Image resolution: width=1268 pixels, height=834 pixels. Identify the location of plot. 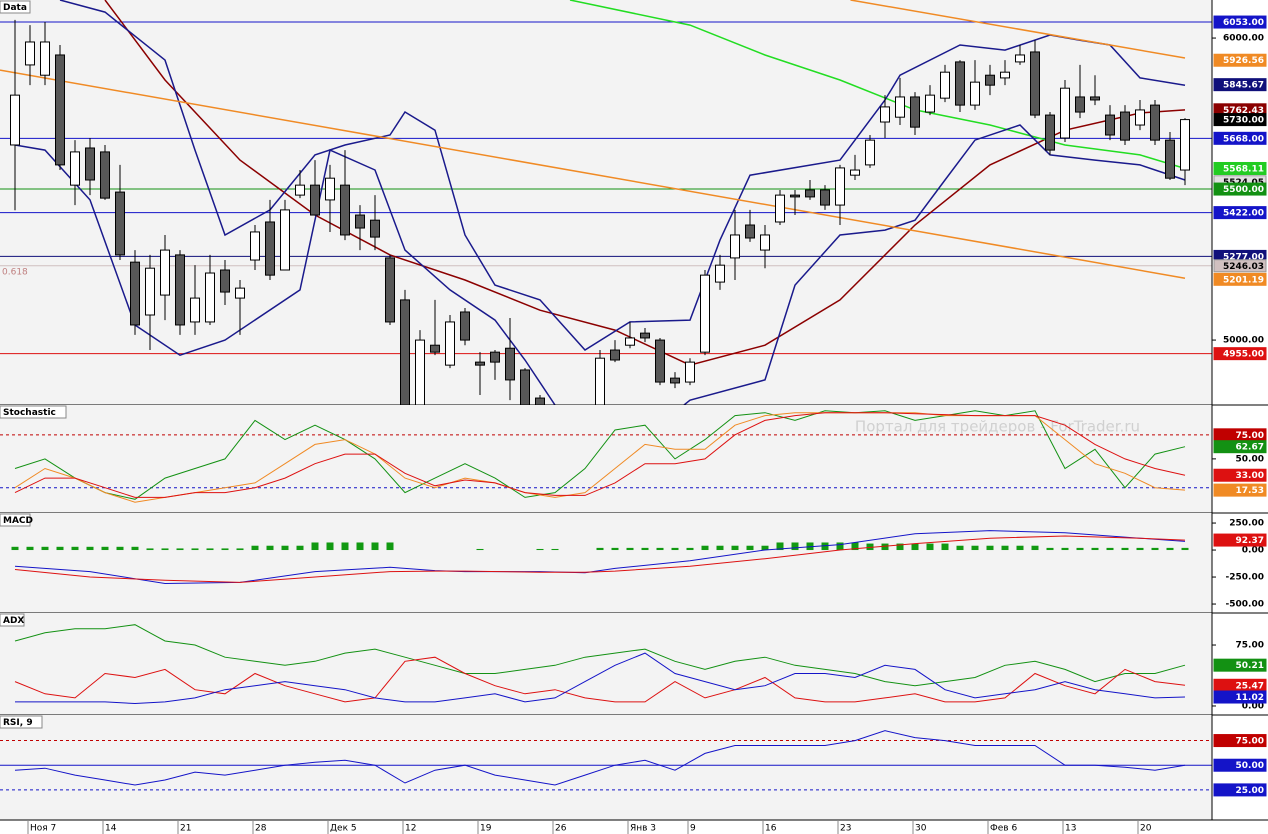
(600, 557).